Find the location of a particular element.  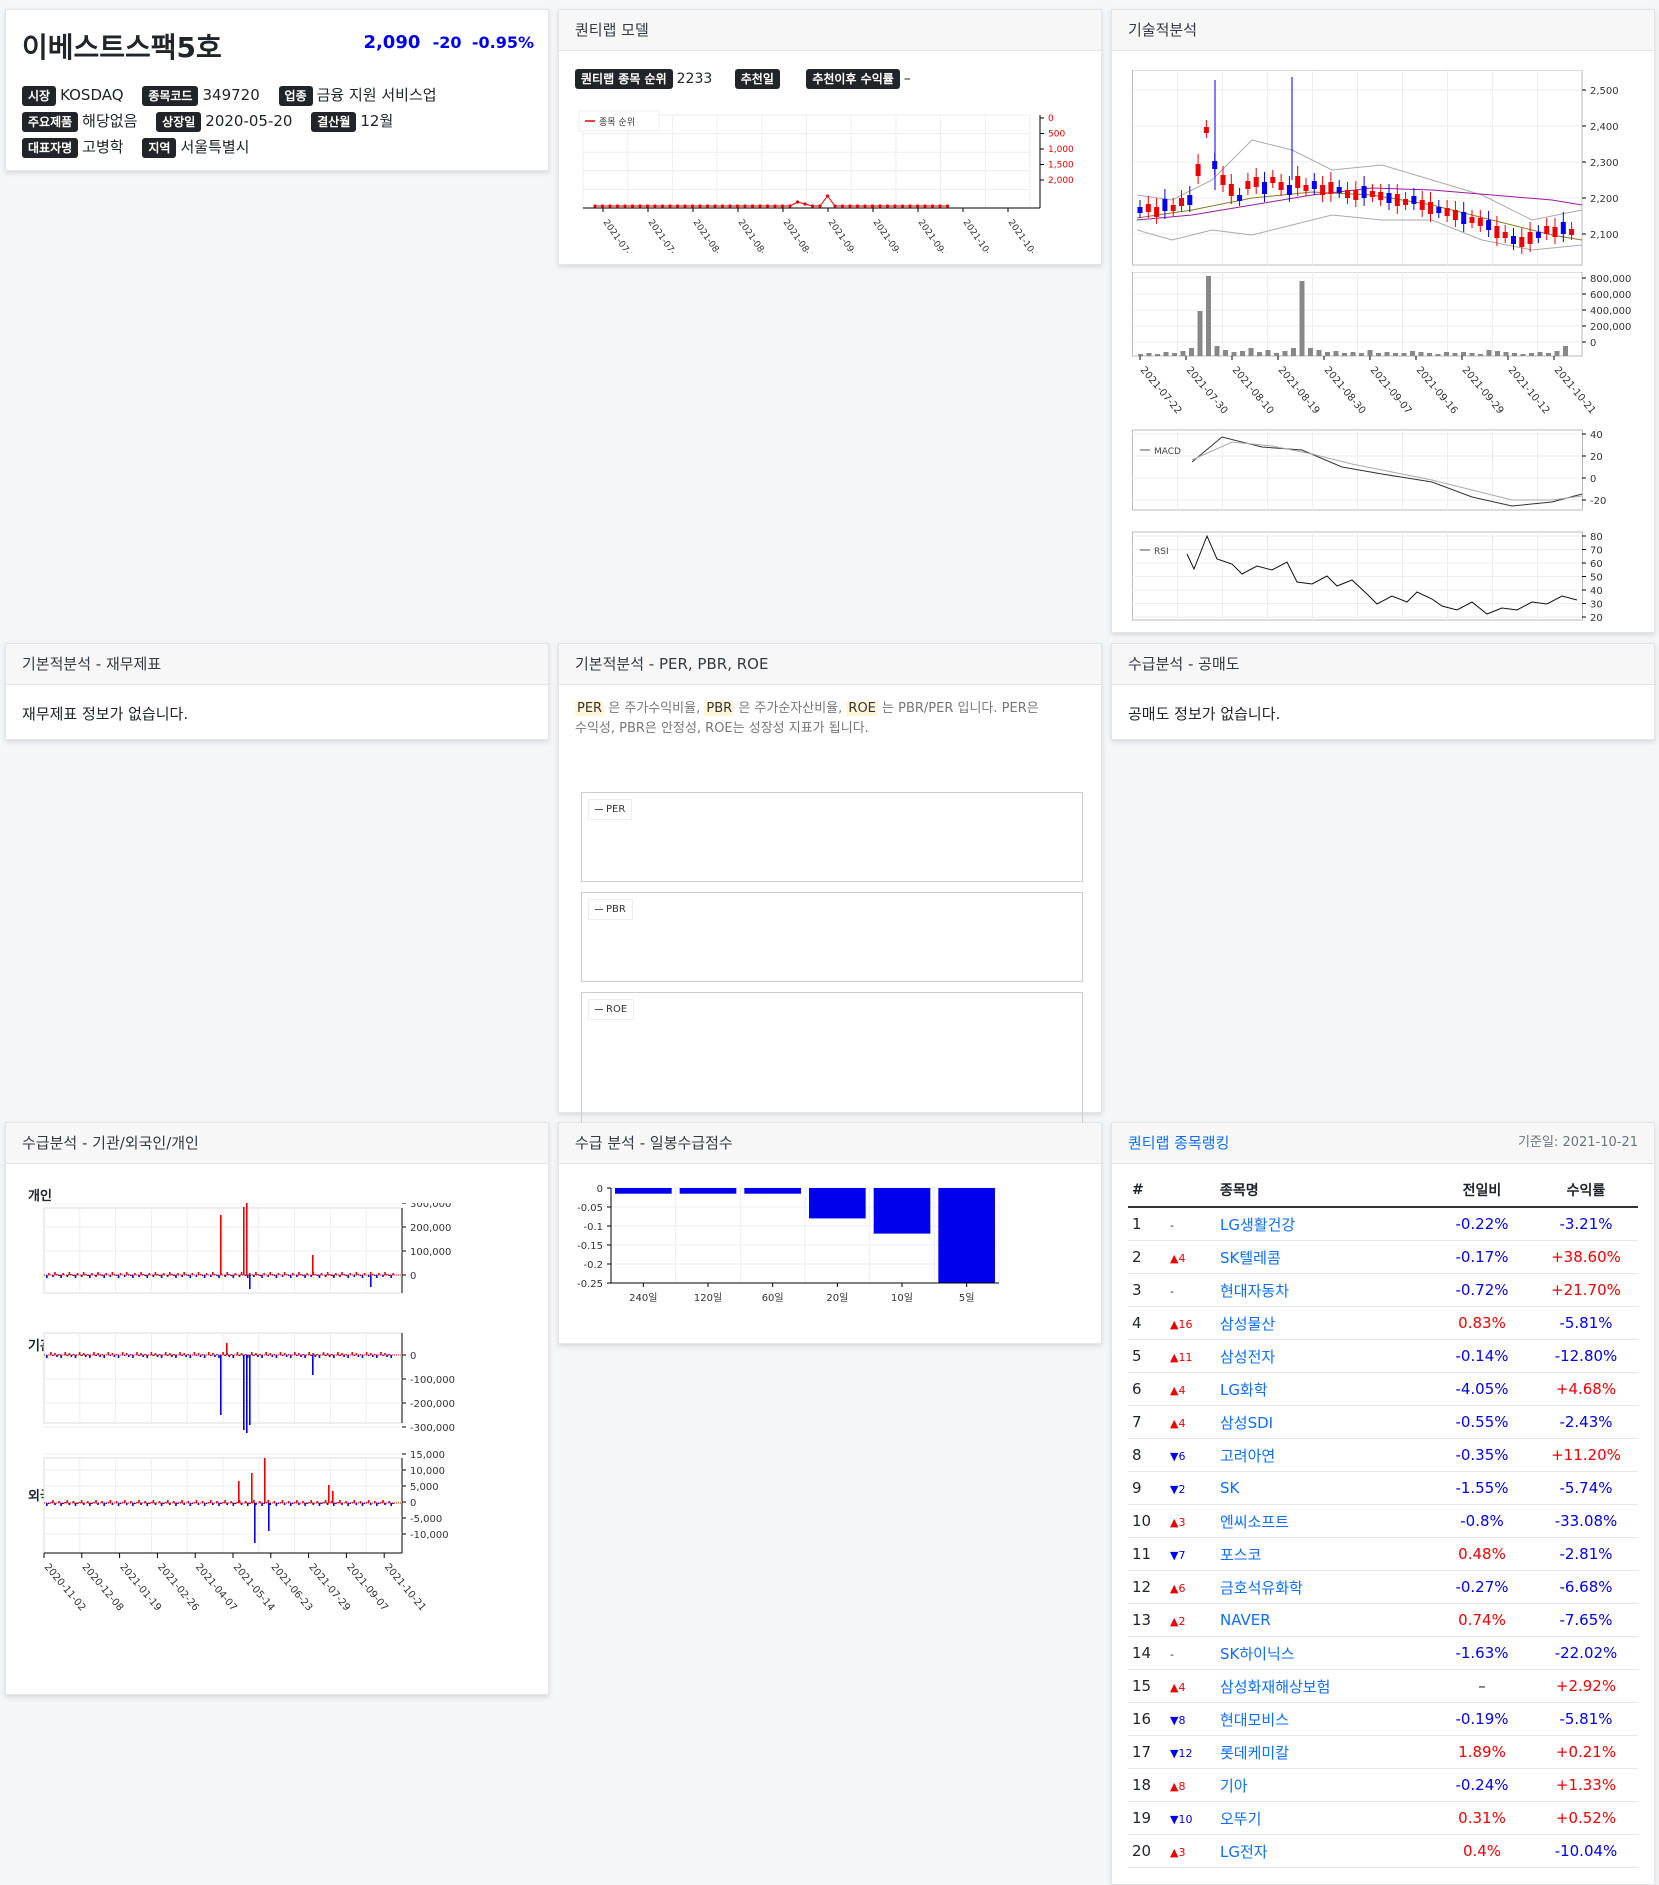

no-short-message: 공매도 정보가 없습니다. is located at coordinates (1204, 714).